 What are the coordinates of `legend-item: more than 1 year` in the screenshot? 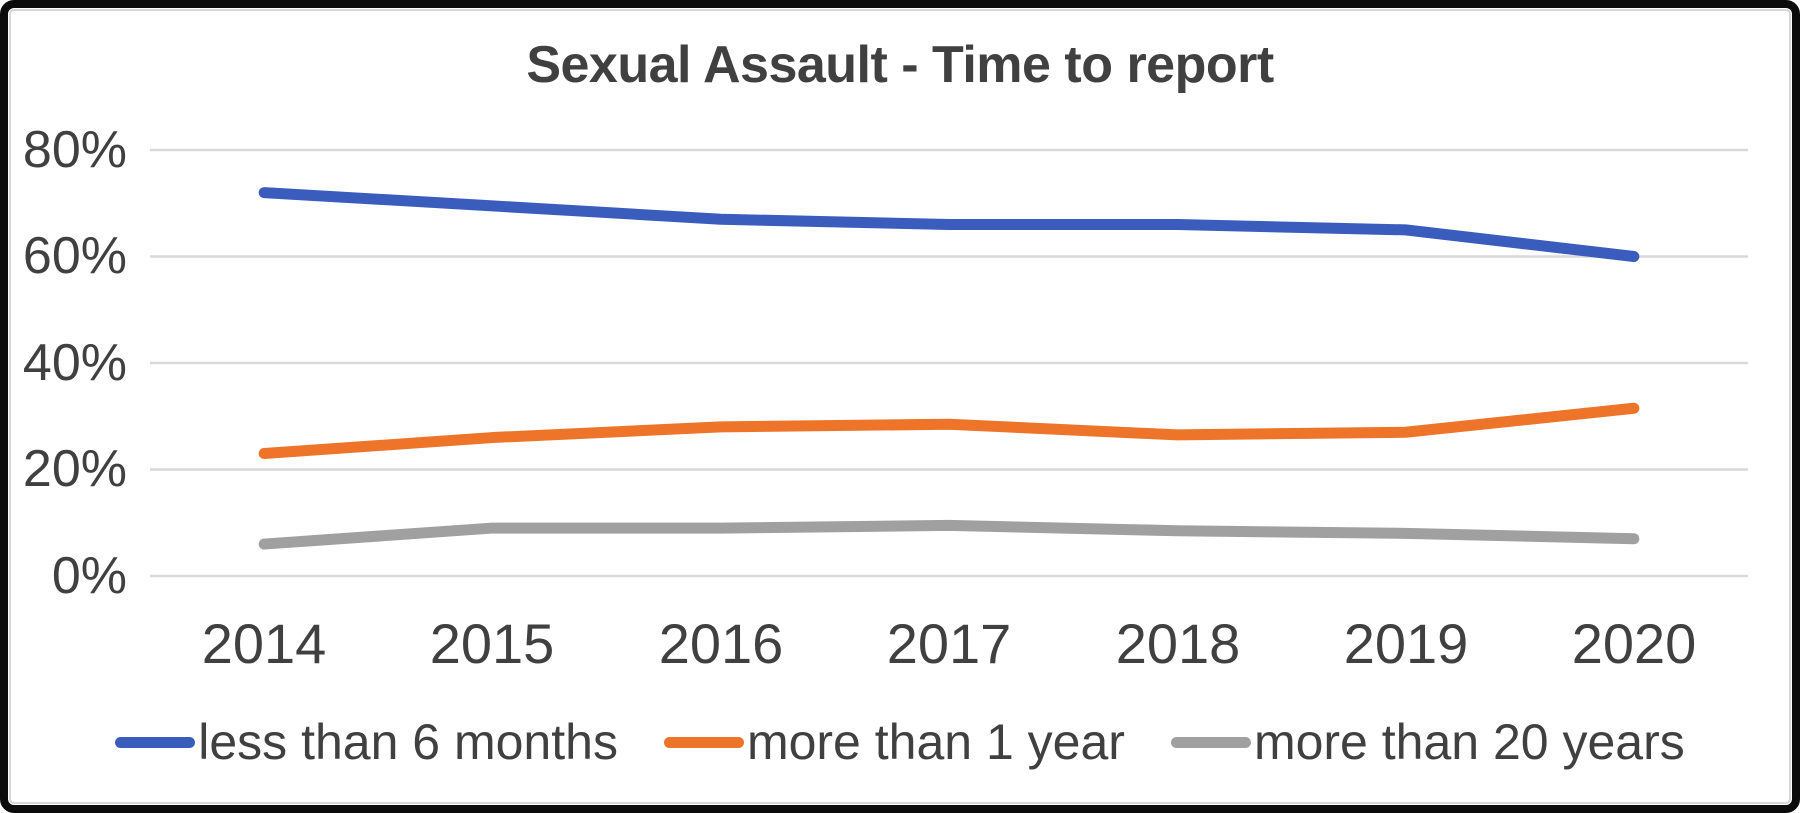 It's located at (894, 742).